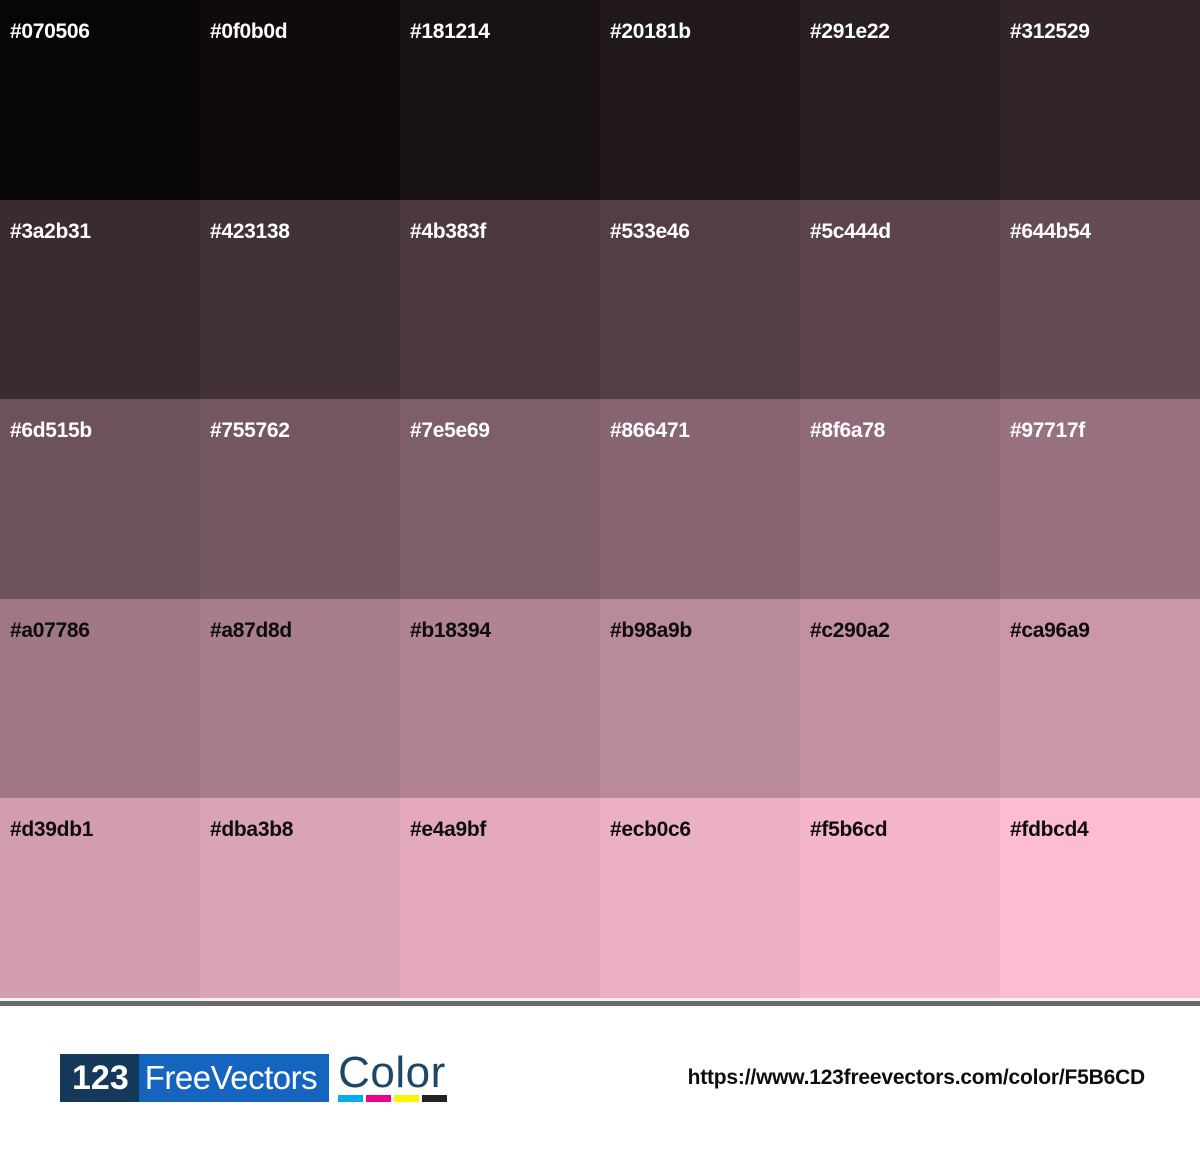 The image size is (1200, 1150). What do you see at coordinates (847, 431) in the screenshot?
I see `swatch-hex-label: #8f6a78` at bounding box center [847, 431].